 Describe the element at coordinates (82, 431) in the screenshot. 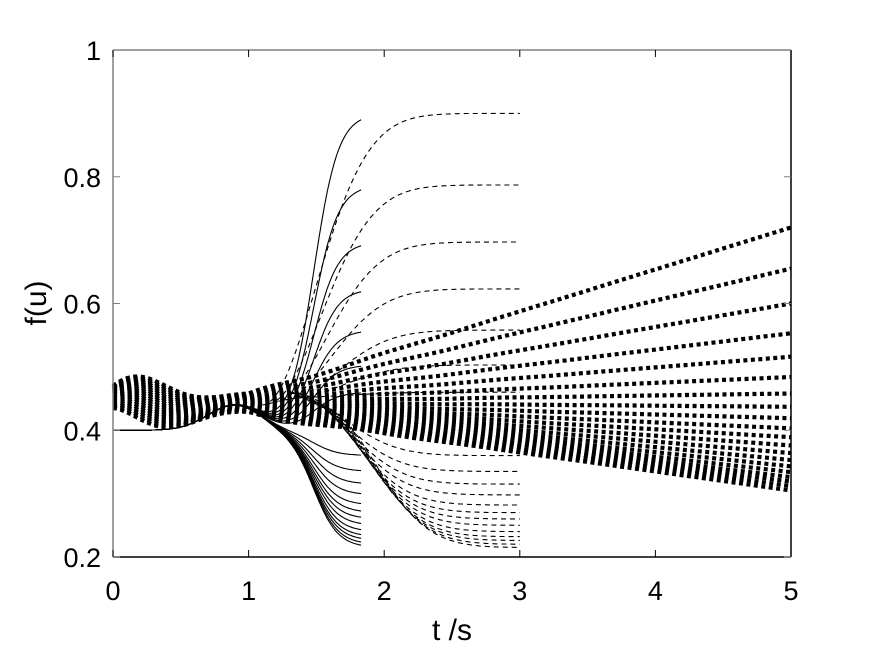

I see `y-tick-label: 0.4` at that location.